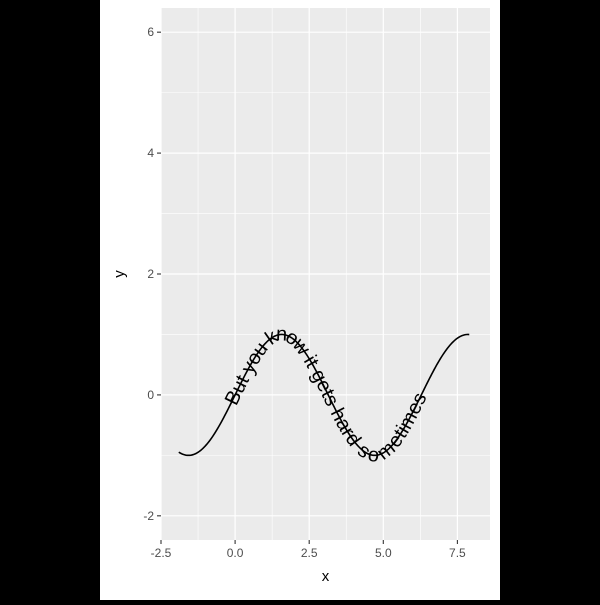 The width and height of the screenshot is (600, 605). I want to click on sine-curve, so click(324, 395).